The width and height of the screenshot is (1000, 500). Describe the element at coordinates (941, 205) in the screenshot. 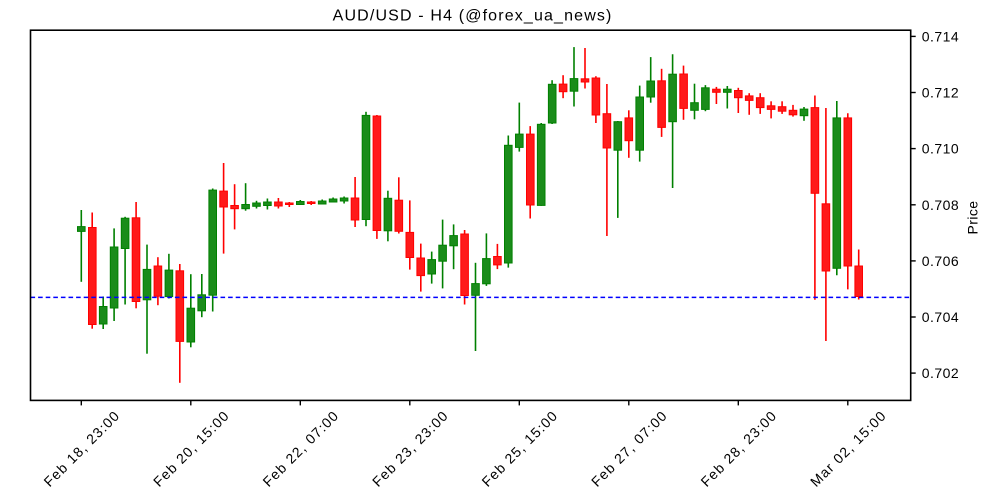

I see `svg-text: 0.708` at that location.